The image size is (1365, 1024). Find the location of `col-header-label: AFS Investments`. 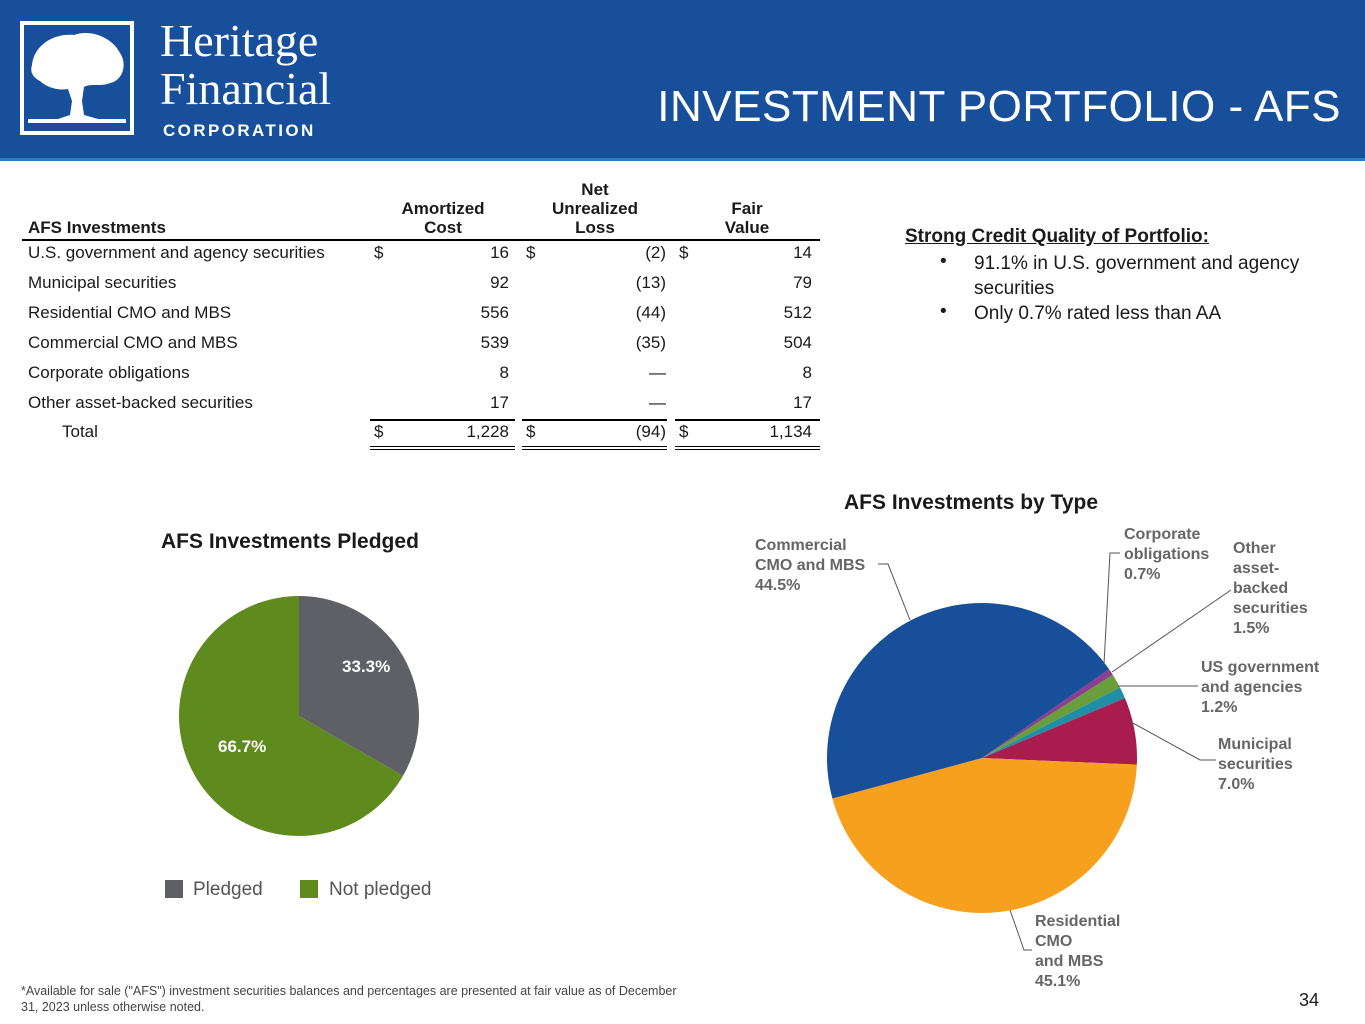

col-header-label: AFS Investments is located at coordinates (97, 227).